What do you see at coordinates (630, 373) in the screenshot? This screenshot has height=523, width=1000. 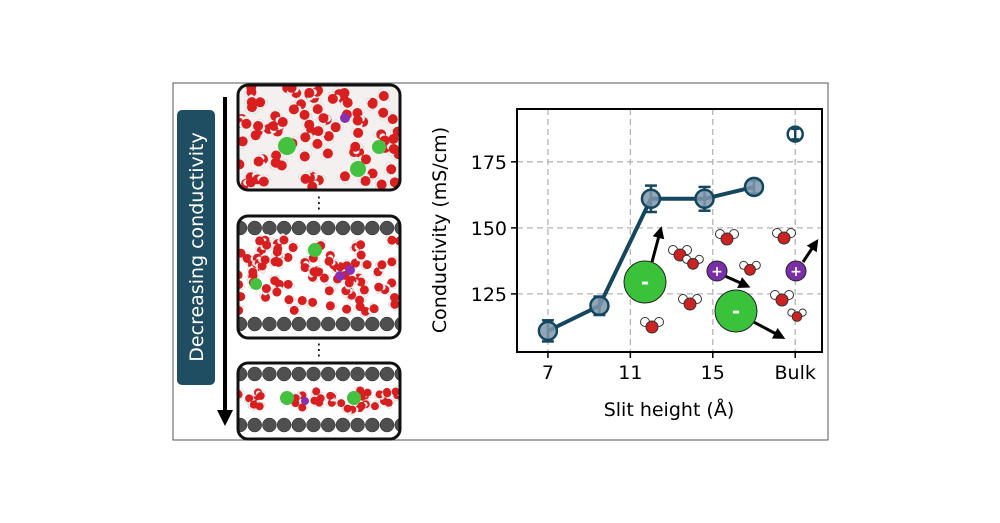 I see `x-tick-label: 11` at bounding box center [630, 373].